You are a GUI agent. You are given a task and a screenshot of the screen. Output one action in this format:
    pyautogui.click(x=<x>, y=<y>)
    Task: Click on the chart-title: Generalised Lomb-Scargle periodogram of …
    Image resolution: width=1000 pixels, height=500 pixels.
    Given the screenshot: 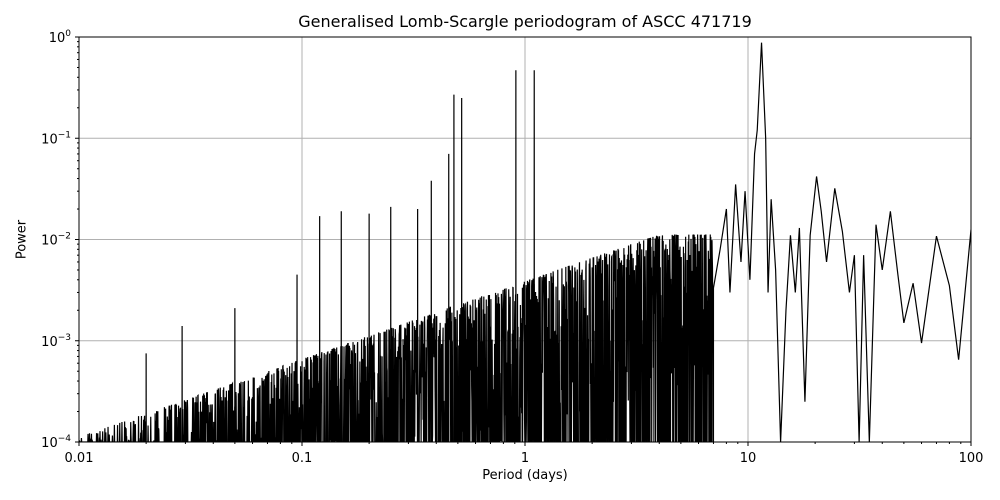 What is the action you would take?
    pyautogui.click(x=525, y=21)
    